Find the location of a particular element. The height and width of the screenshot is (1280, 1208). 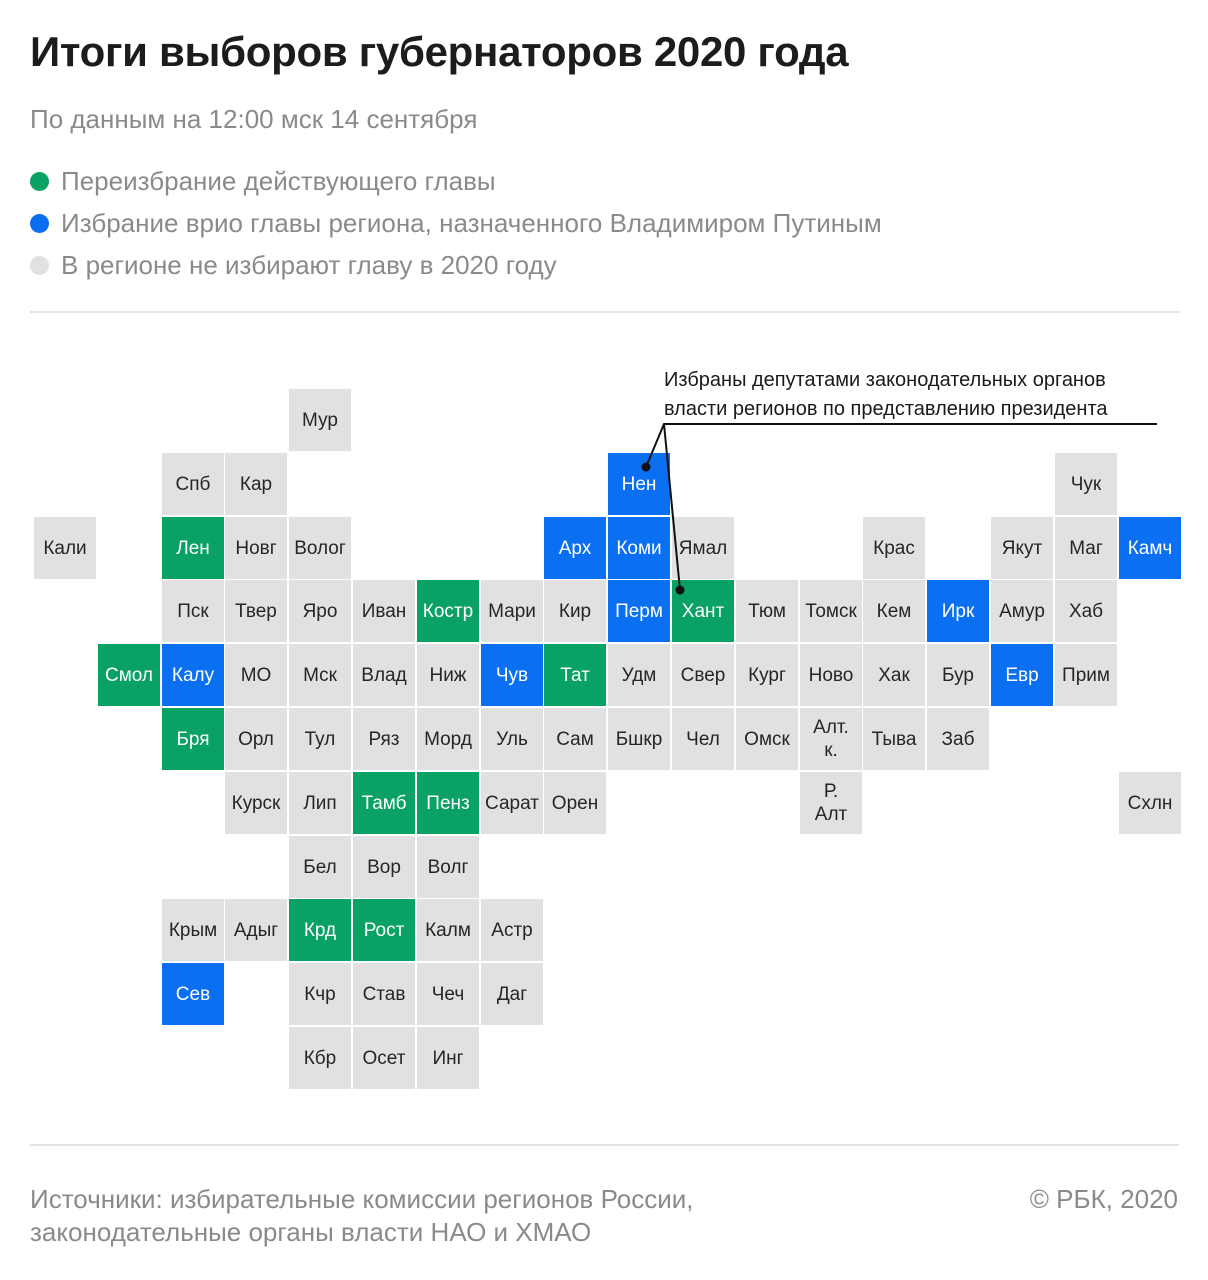

region-tile: Уль is located at coordinates (512, 739).